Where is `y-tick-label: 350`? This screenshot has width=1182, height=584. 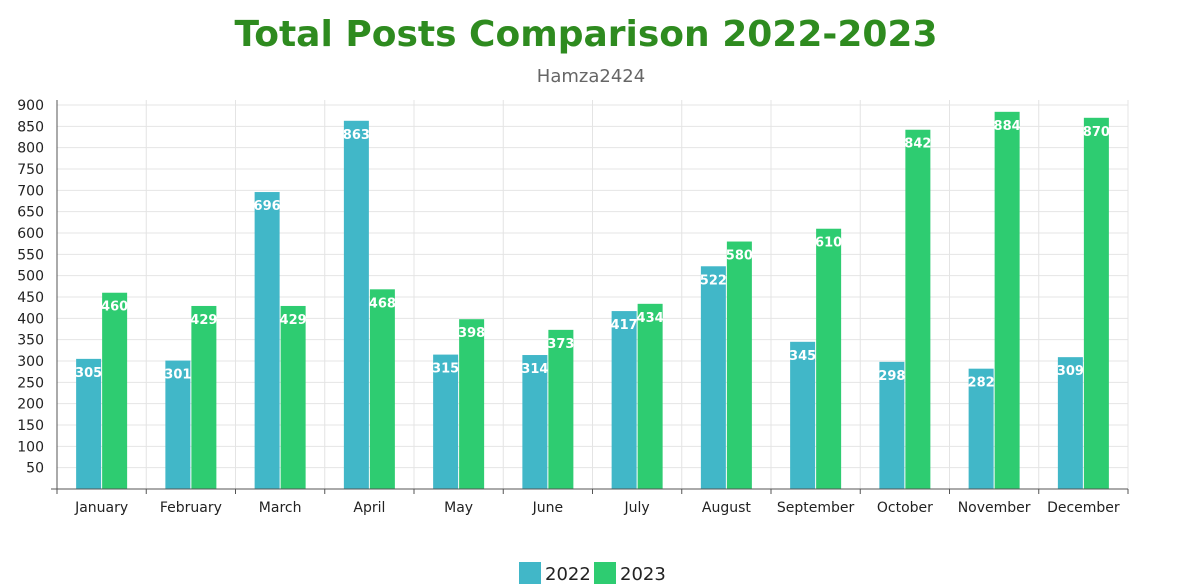 y-tick-label: 350 is located at coordinates (30, 341).